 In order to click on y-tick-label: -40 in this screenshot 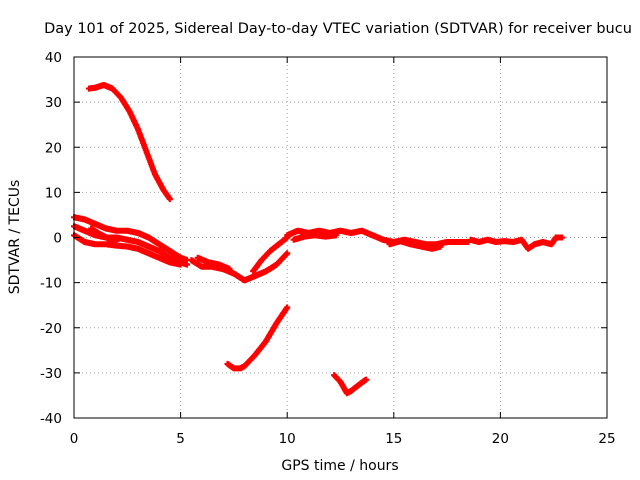, I will do `click(51, 419)`.